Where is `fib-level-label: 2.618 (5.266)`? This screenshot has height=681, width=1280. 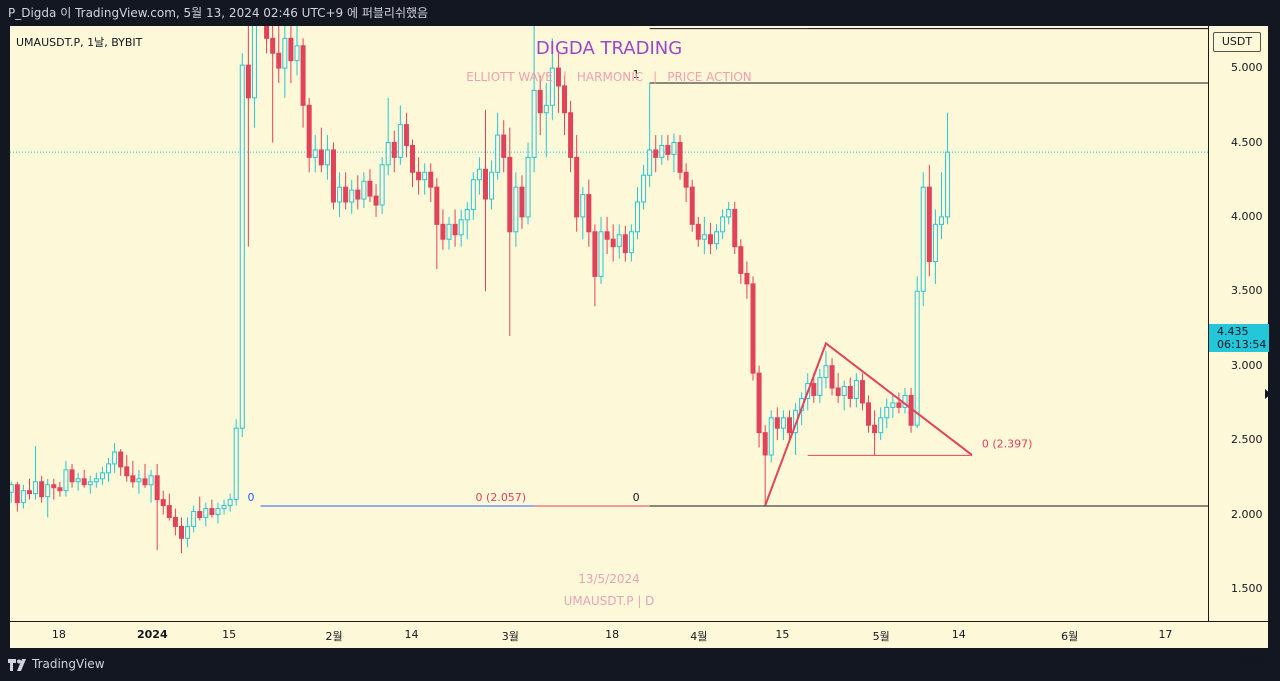 fib-level-label: 2.618 (5.266) is located at coordinates (1010, 26).